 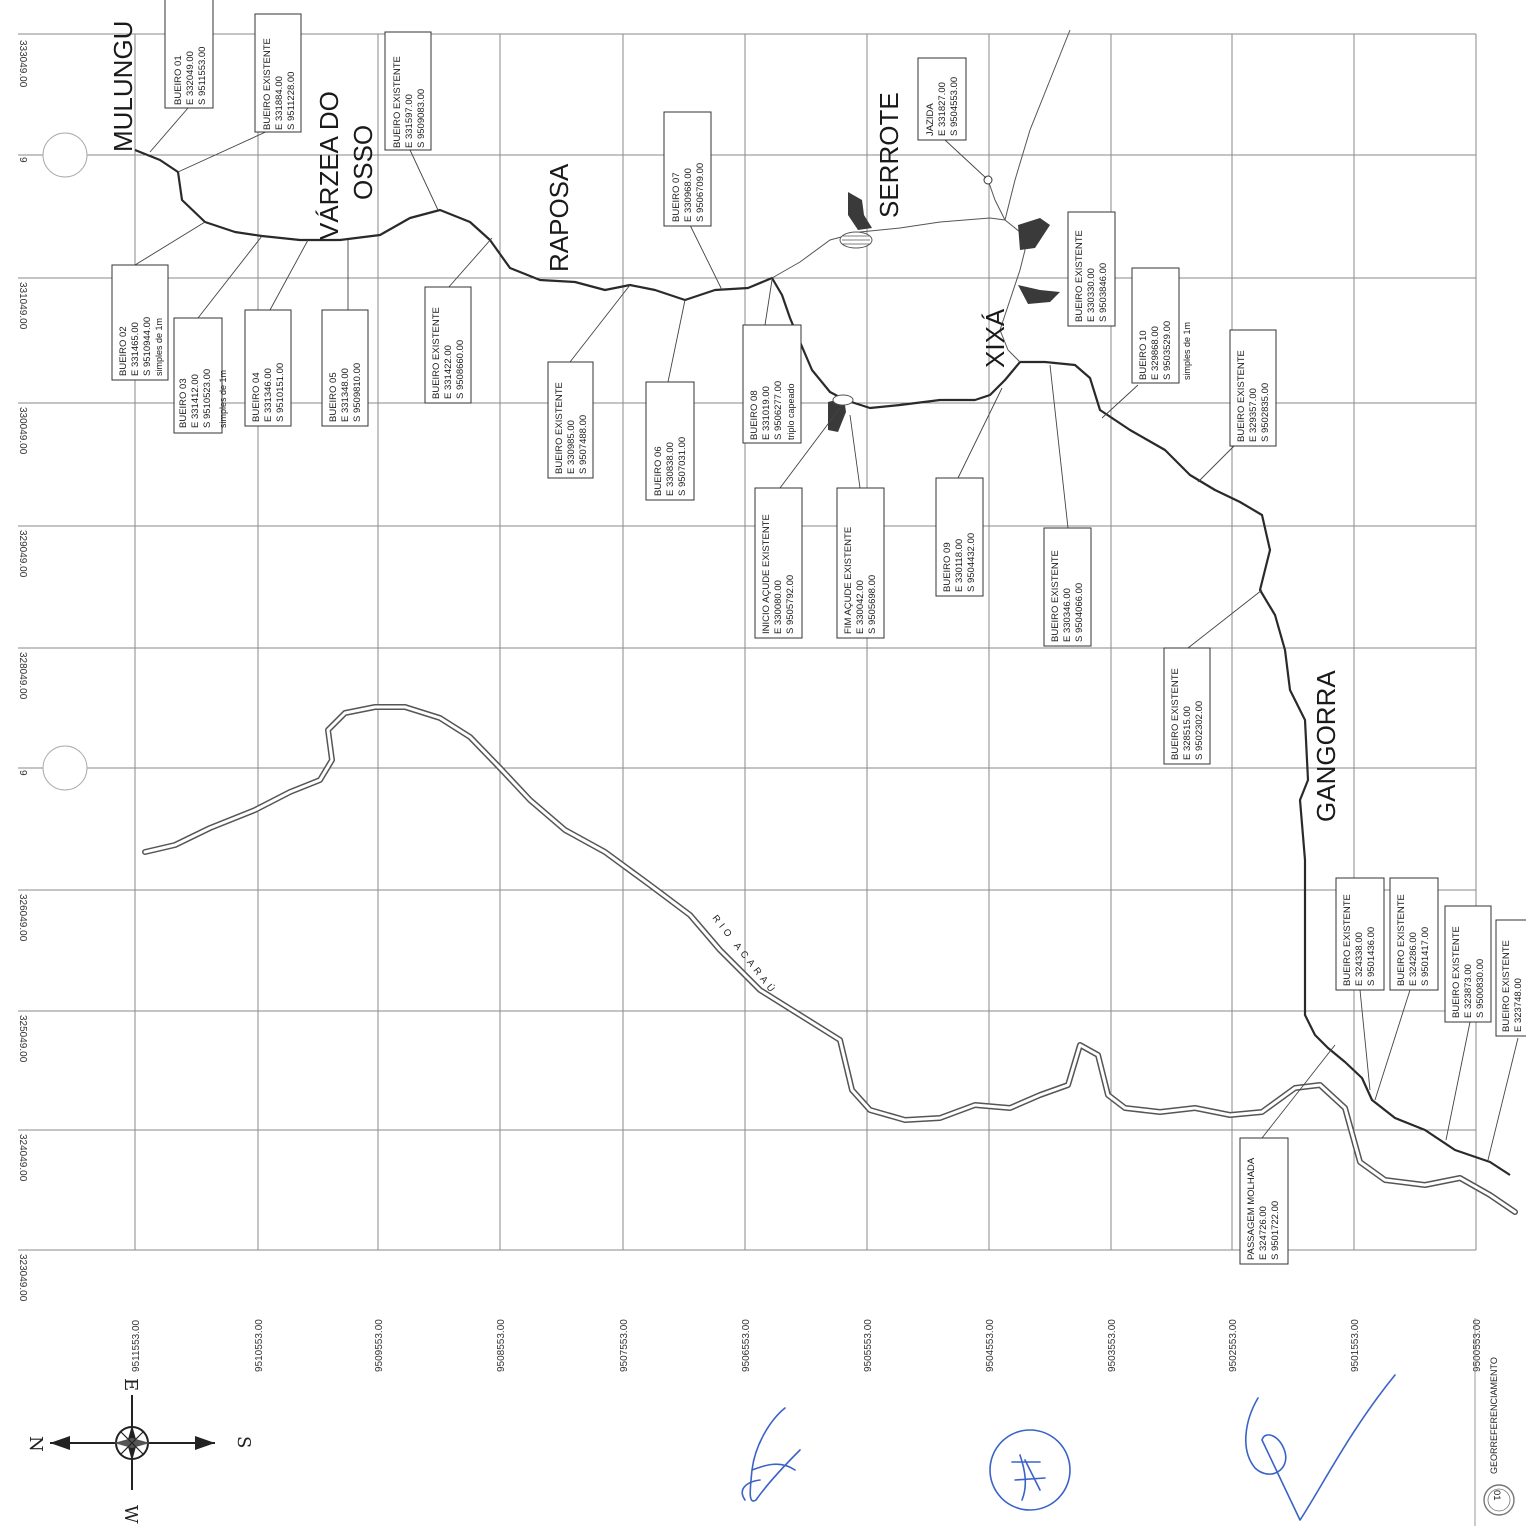 I want to click on svg-text: S 9510151.00, so click(x=280, y=392).